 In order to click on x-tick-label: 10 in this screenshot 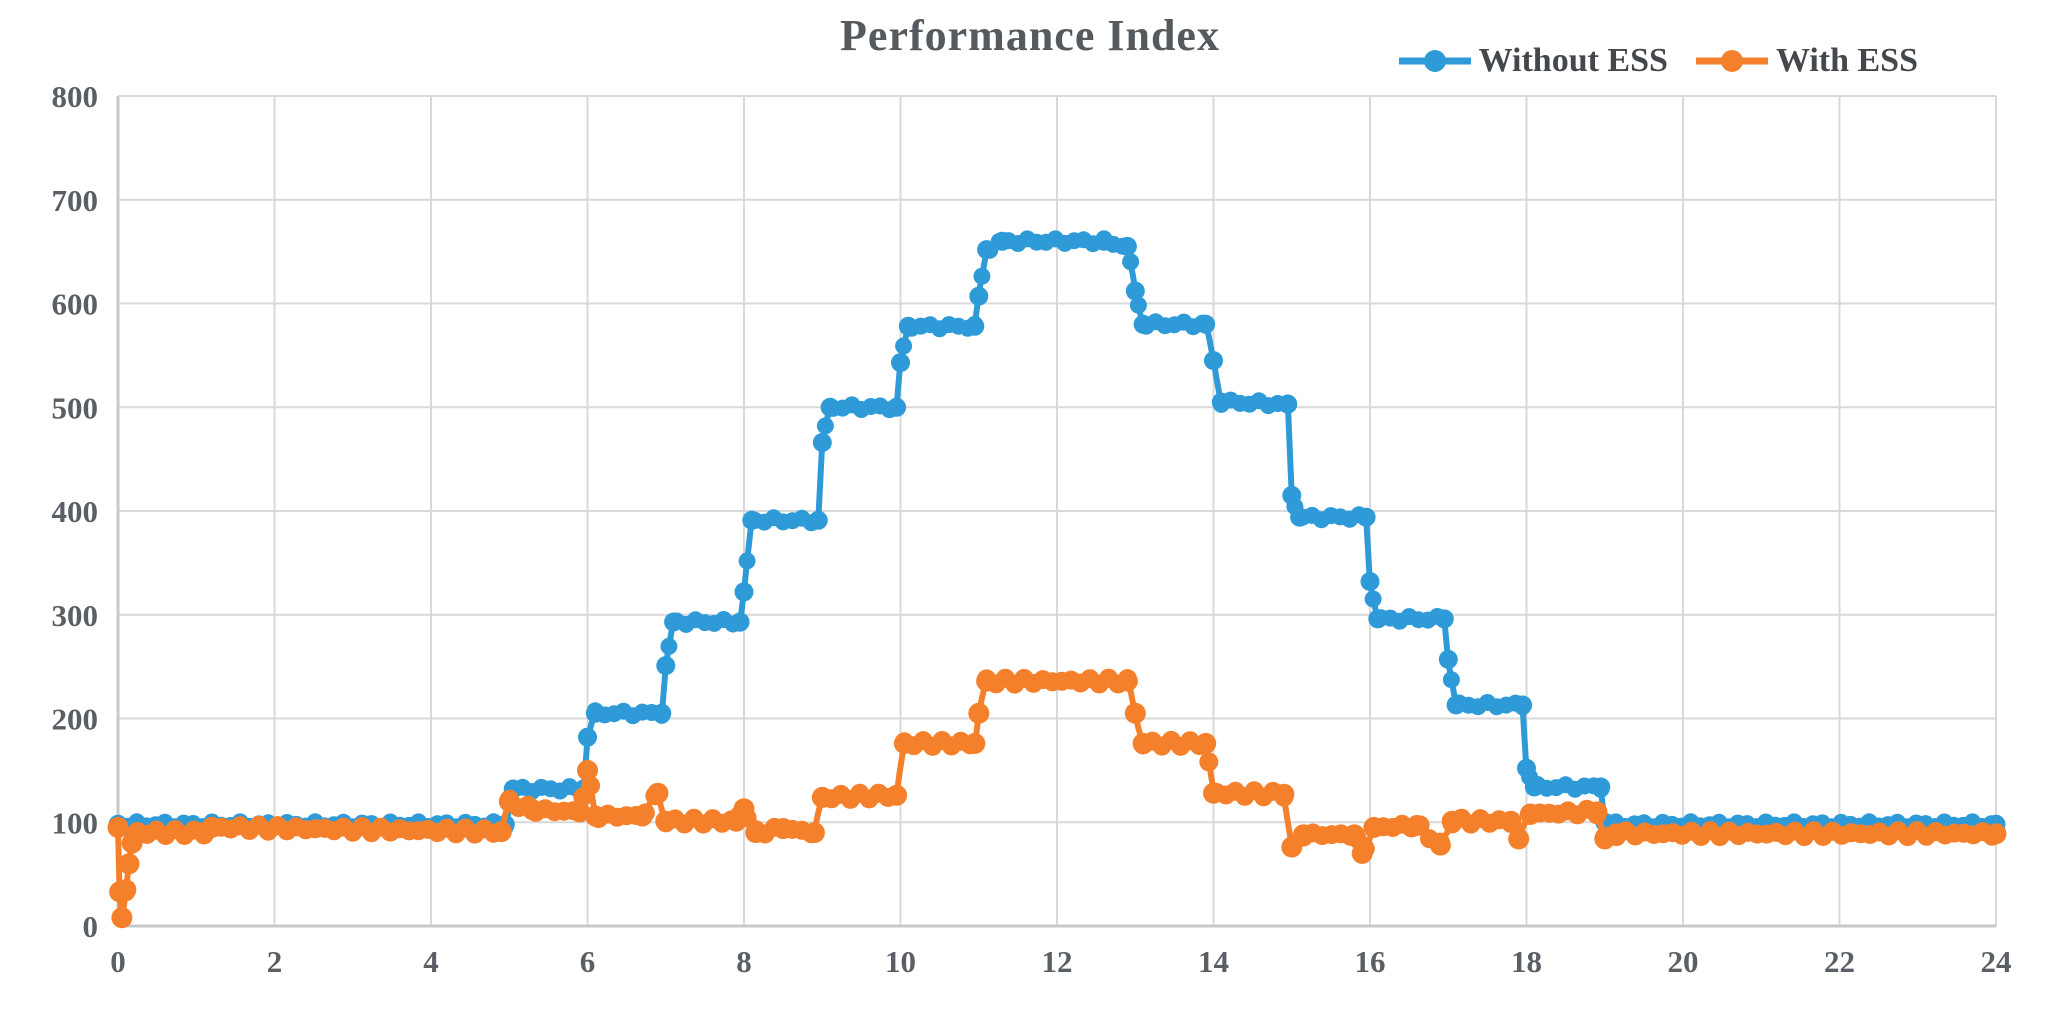, I will do `click(900, 961)`.